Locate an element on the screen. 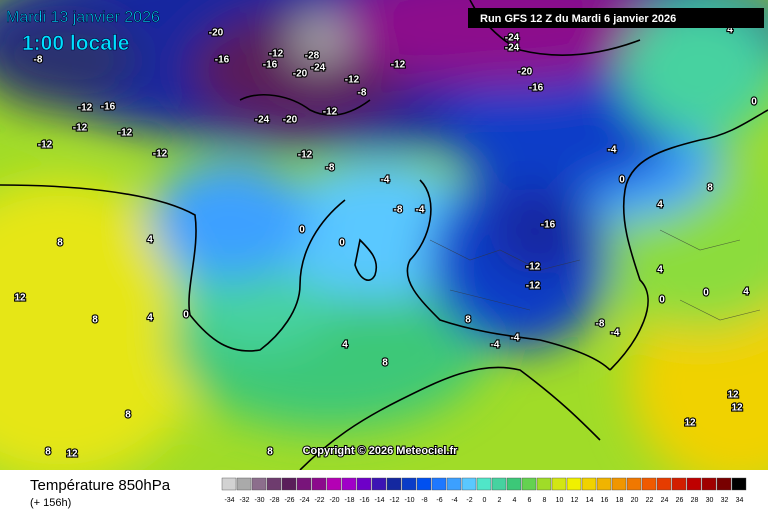 The height and width of the screenshot is (517, 768). scale-label: -26 is located at coordinates (289, 500).